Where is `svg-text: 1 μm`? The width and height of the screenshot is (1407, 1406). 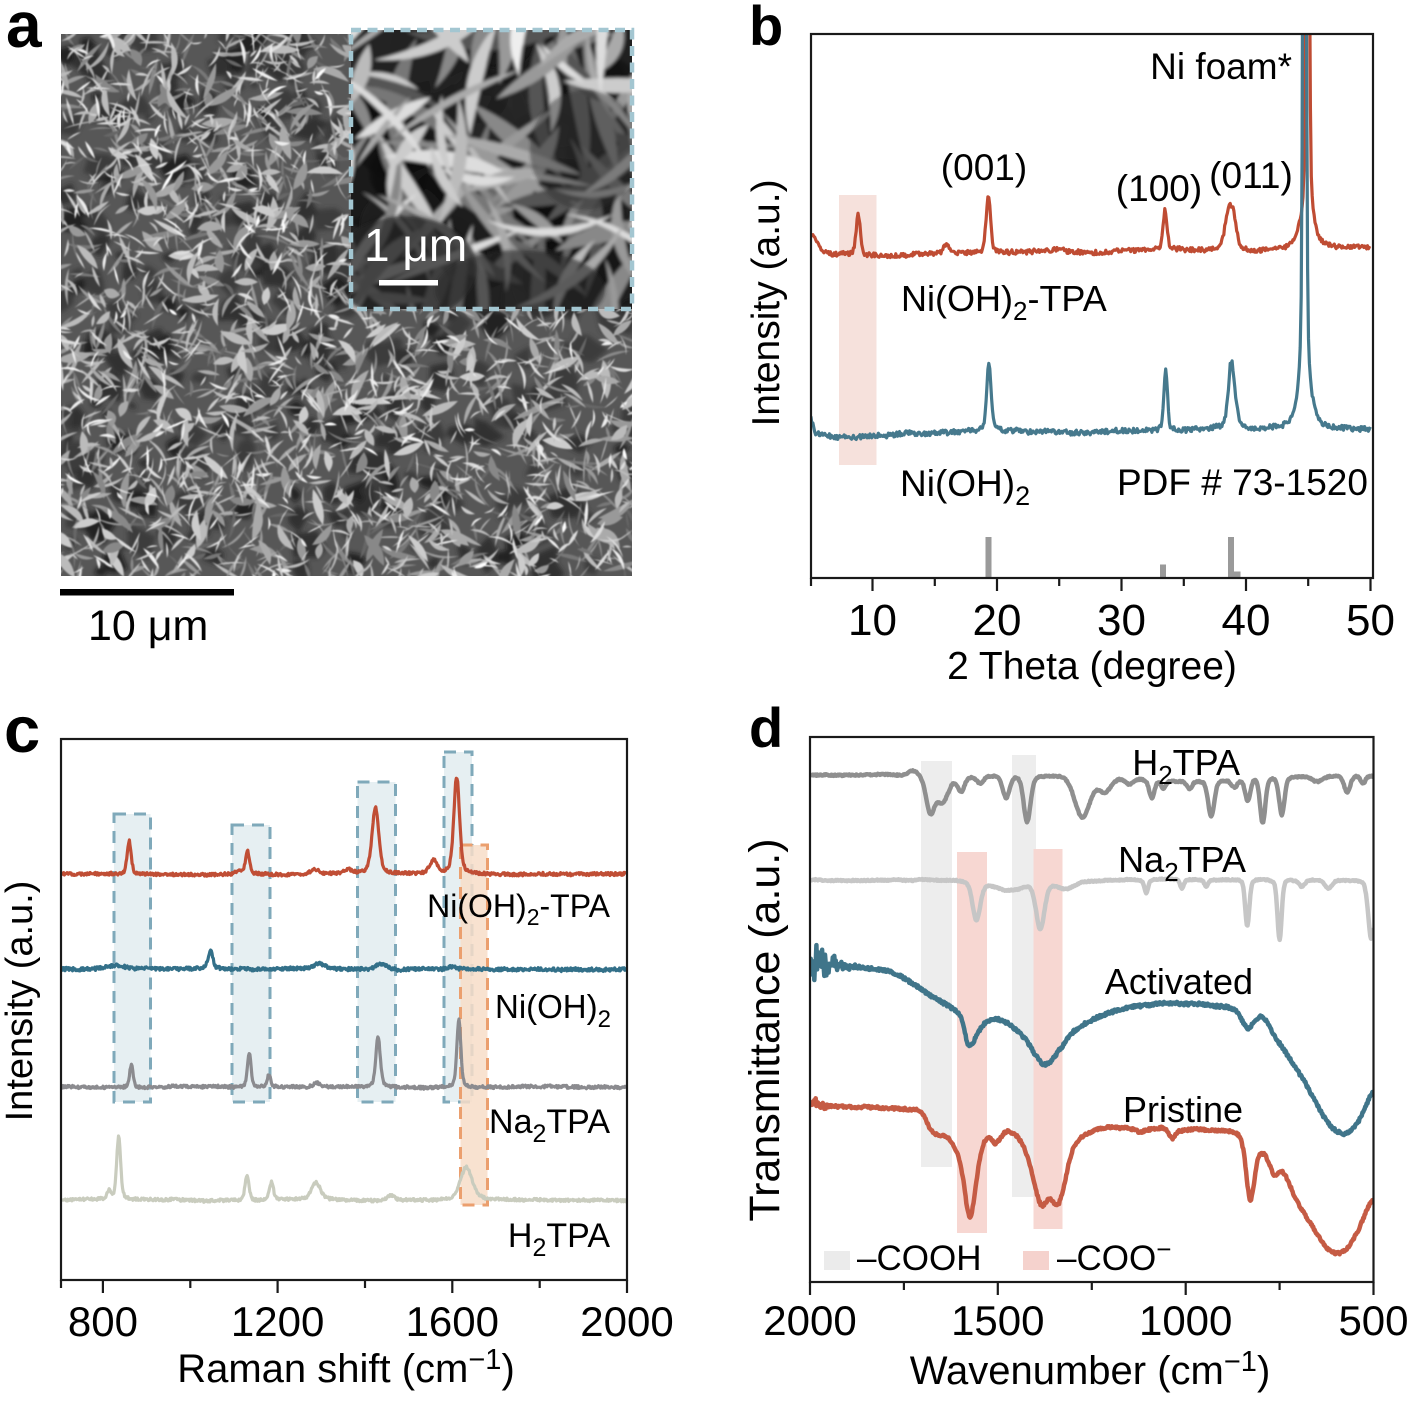
svg-text: 1 μm is located at coordinates (415, 245).